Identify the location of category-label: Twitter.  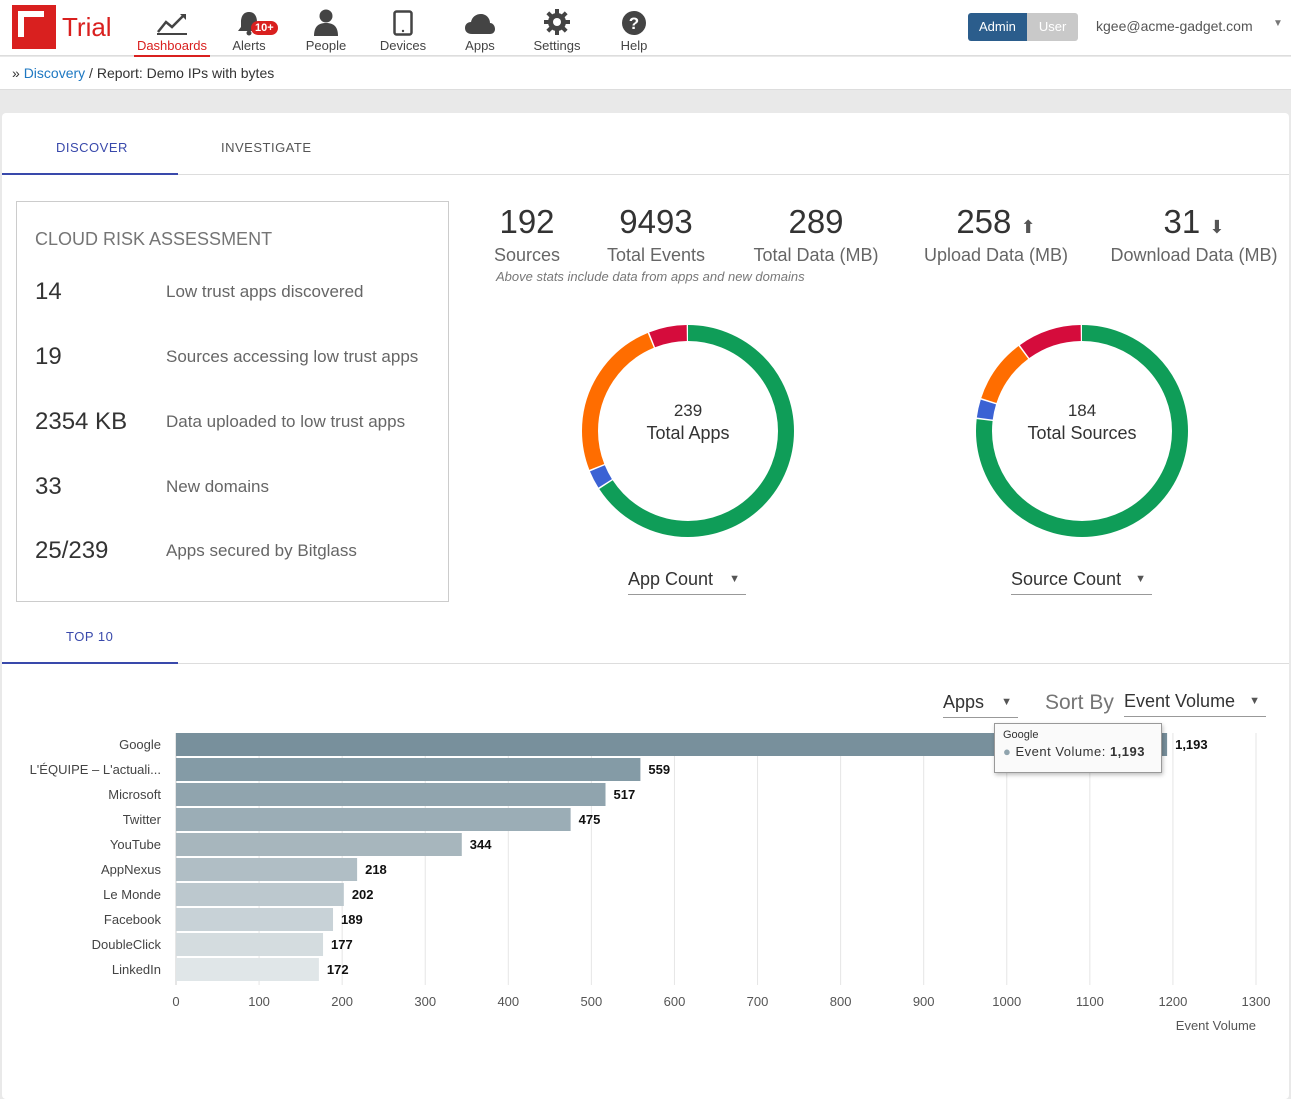
(142, 819).